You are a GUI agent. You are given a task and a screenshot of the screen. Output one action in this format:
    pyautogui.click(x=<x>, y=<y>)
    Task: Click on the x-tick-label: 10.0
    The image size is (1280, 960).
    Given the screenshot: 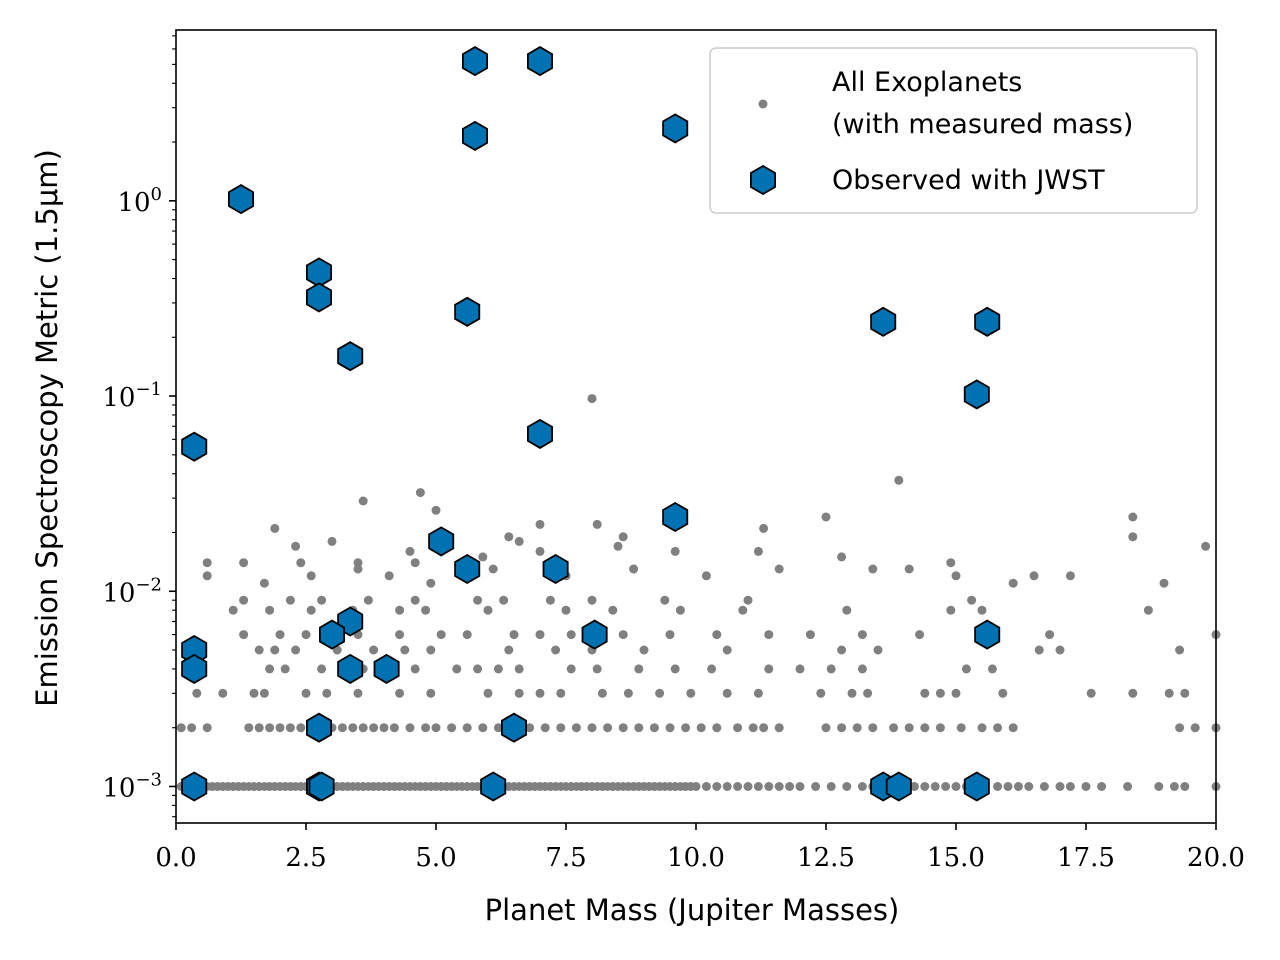 What is the action you would take?
    pyautogui.click(x=696, y=858)
    